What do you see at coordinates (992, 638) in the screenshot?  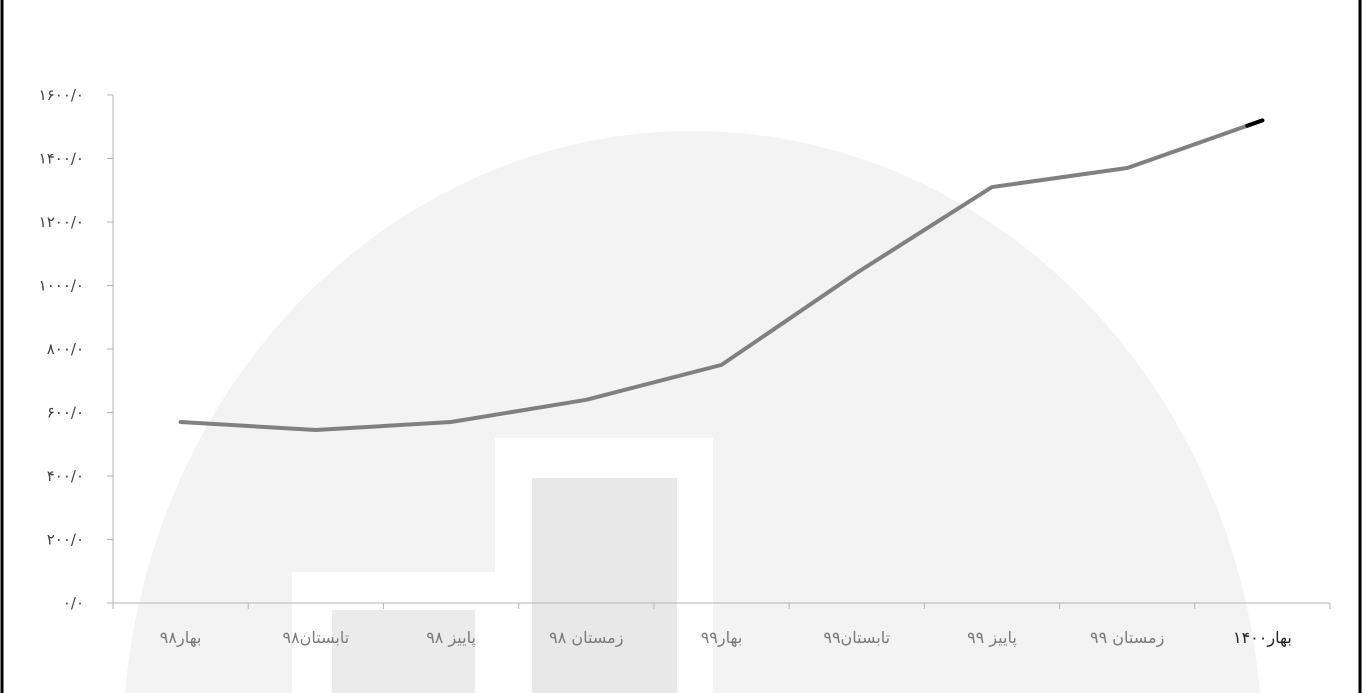 I see `x-tick-label: پاییز ۹۹` at bounding box center [992, 638].